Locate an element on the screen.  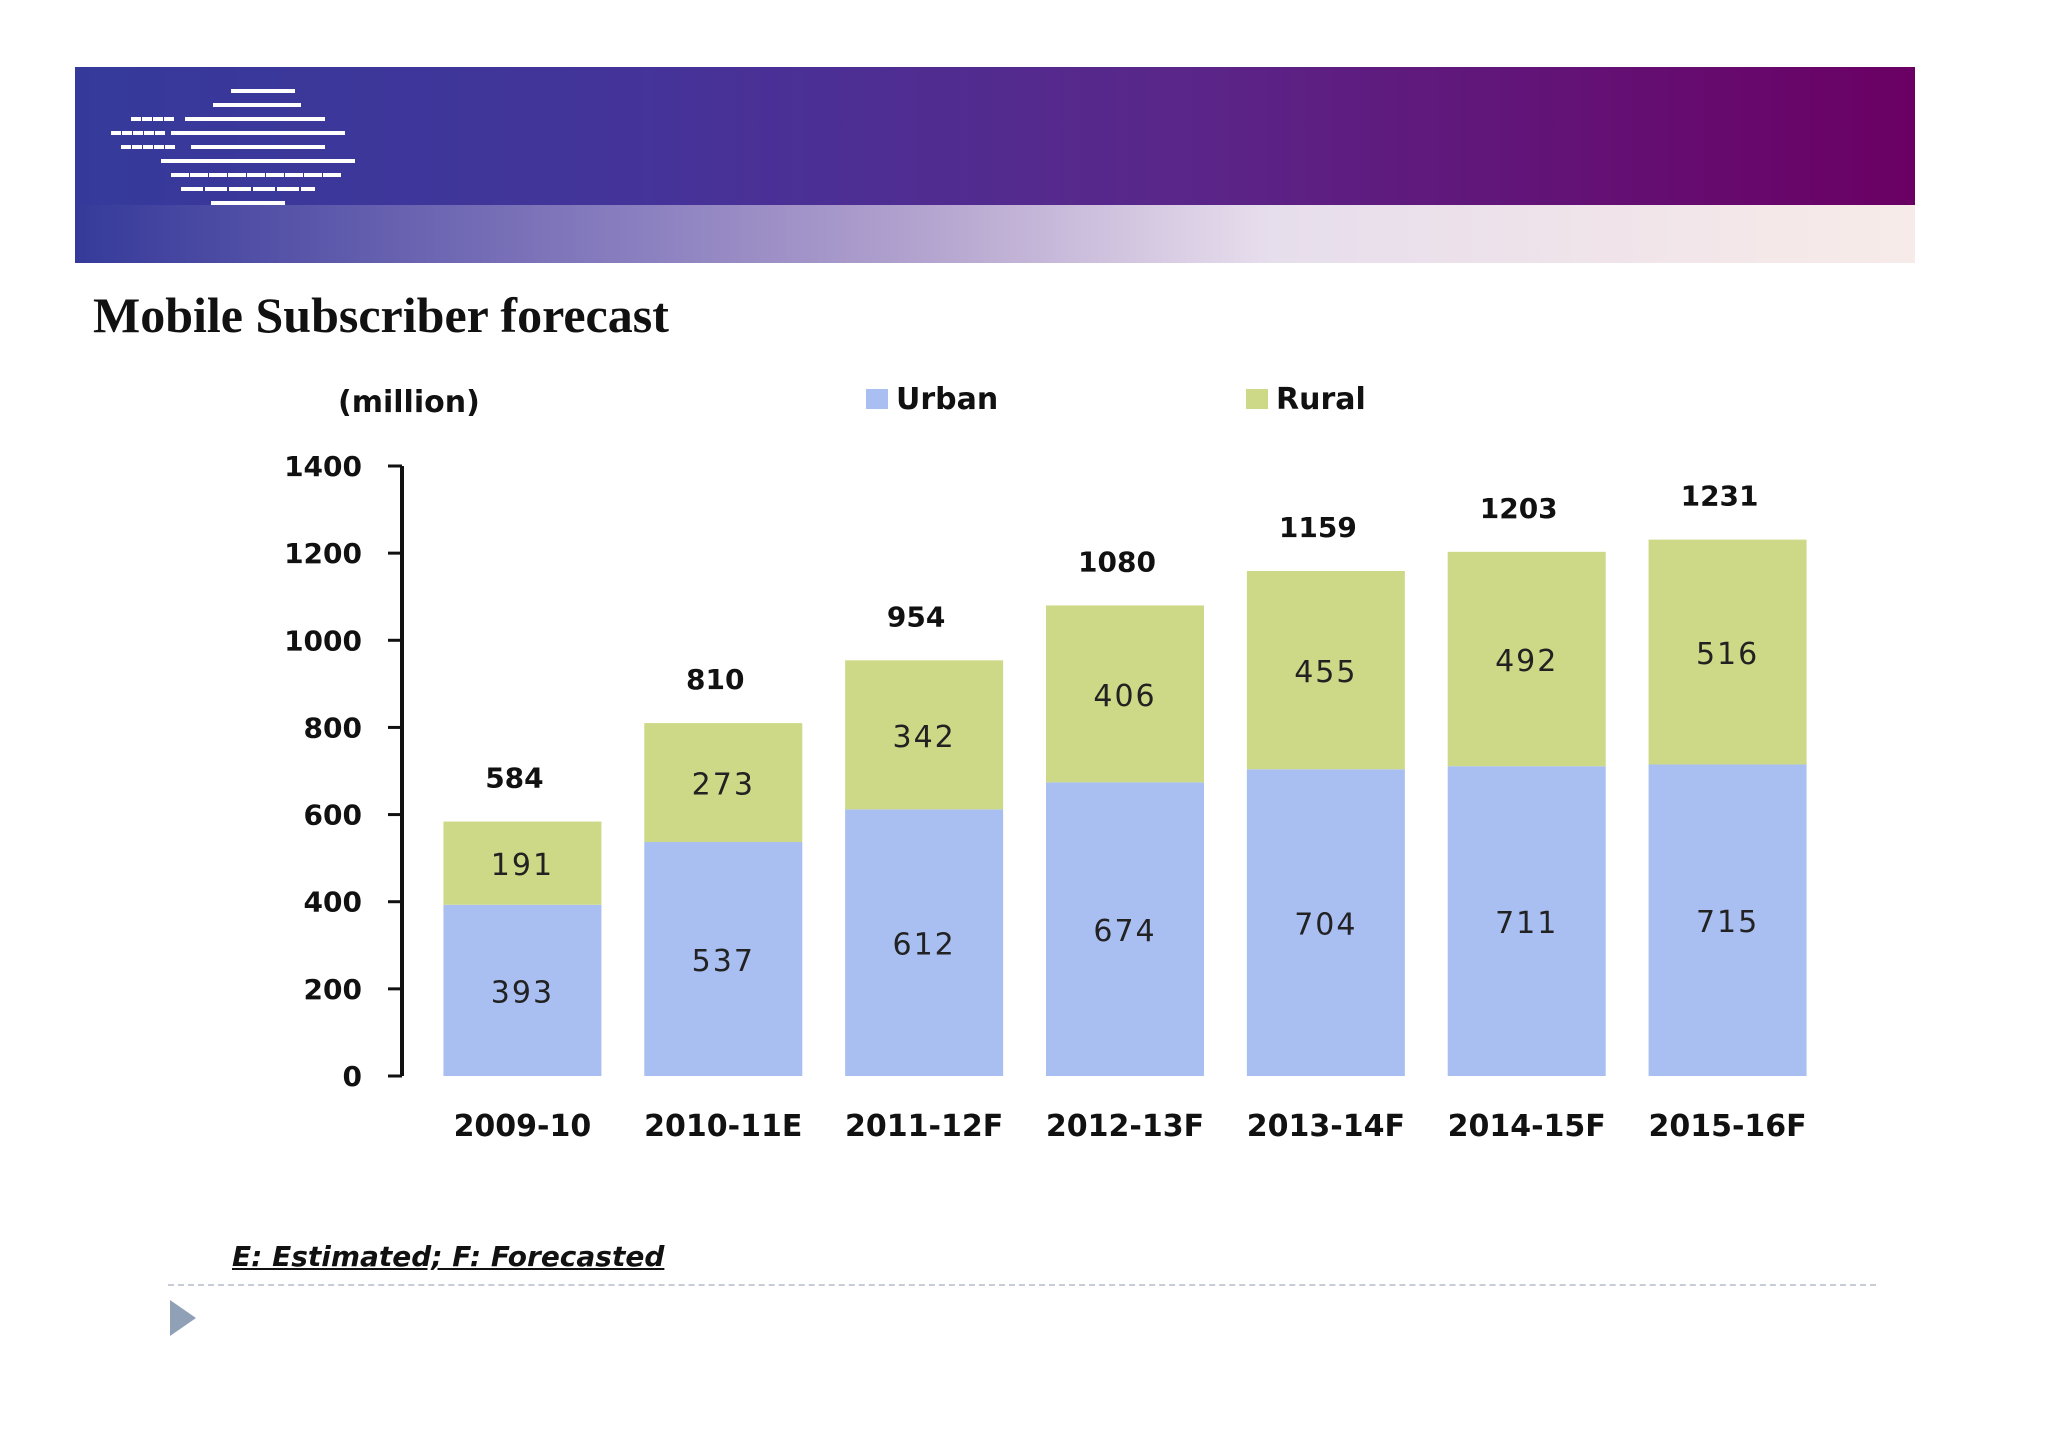
total-value-label: 954 is located at coordinates (916, 616).